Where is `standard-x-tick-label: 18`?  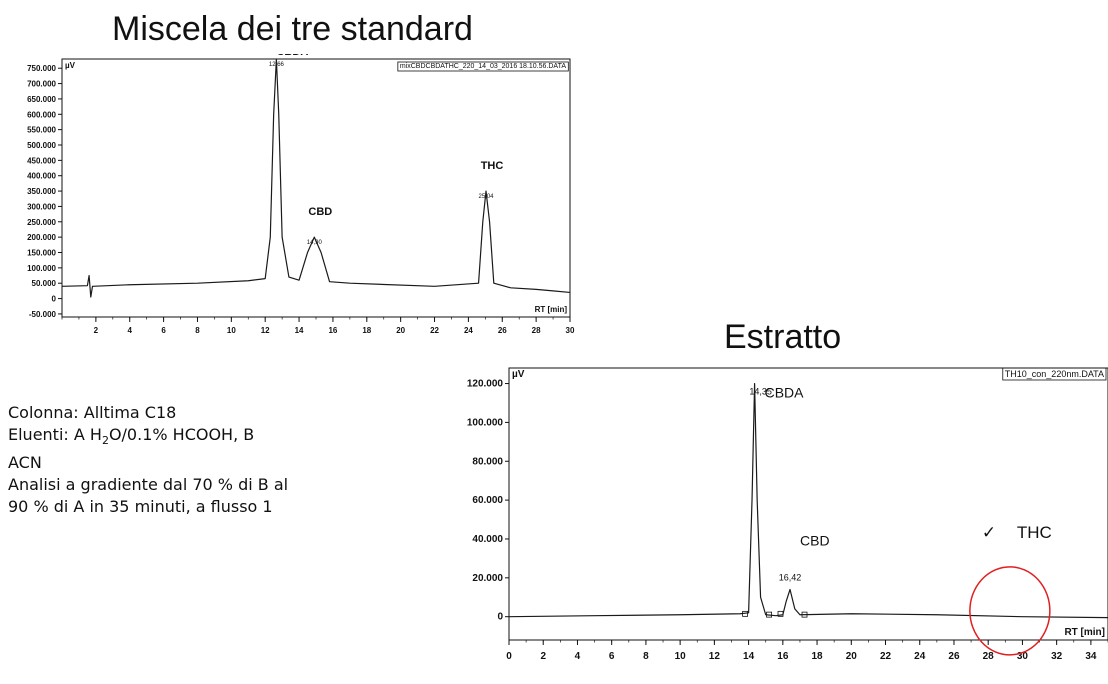 standard-x-tick-label: 18 is located at coordinates (366, 330).